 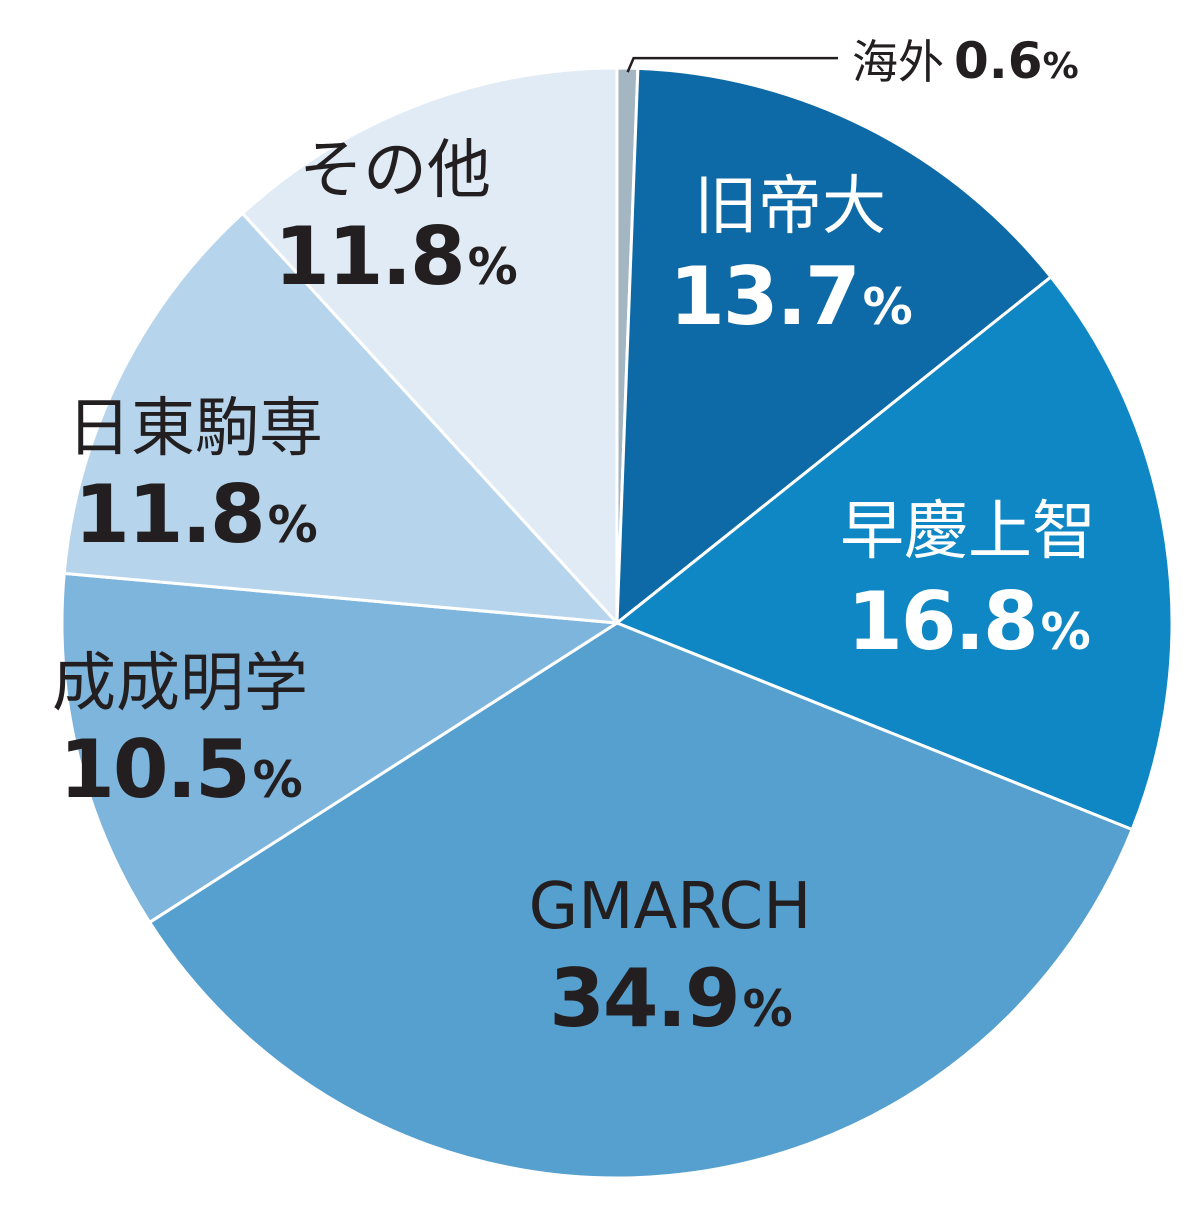 What do you see at coordinates (790, 296) in the screenshot?
I see `slice-value-1: 13.7%` at bounding box center [790, 296].